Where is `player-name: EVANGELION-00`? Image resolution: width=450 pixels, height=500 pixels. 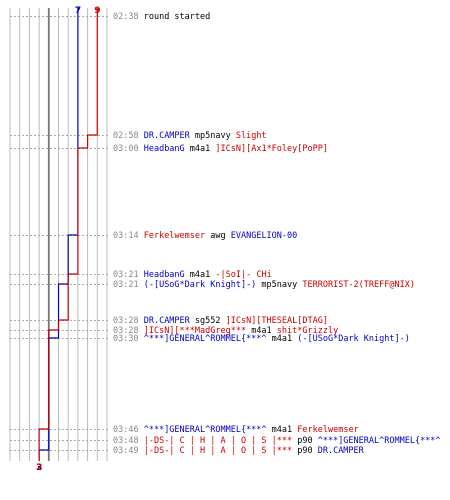 player-name: EVANGELION-00 is located at coordinates (264, 236).